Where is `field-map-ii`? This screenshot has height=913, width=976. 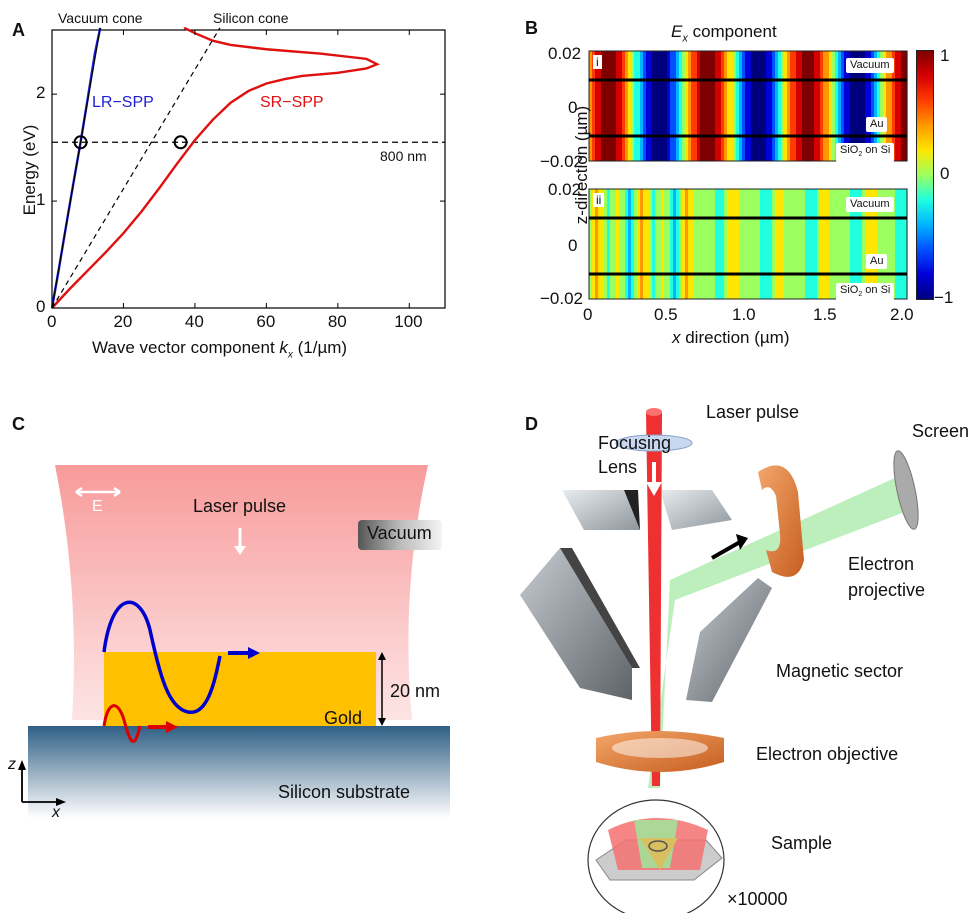
field-map-ii is located at coordinates (748, 244).